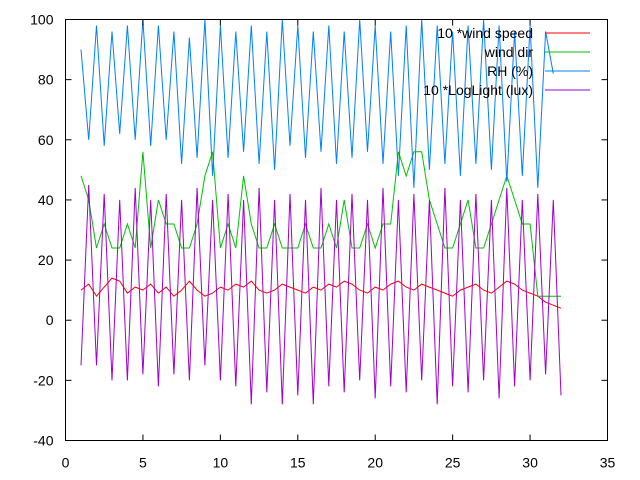 The width and height of the screenshot is (640, 480). What do you see at coordinates (143, 463) in the screenshot?
I see `x-tick-label: 5` at bounding box center [143, 463].